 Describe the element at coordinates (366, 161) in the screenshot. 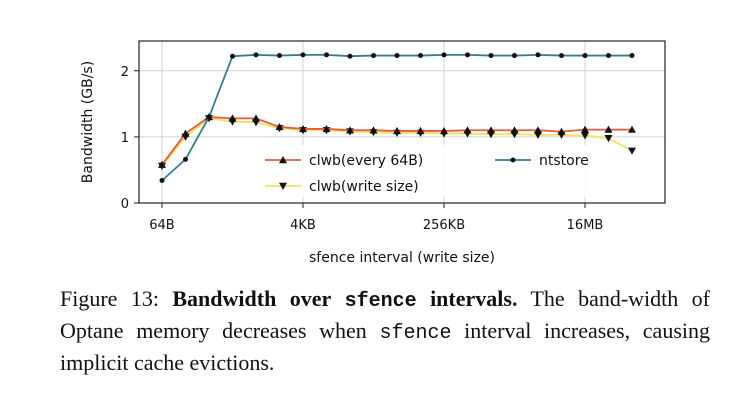

I see `legend-label-clwb-every-64b: clwb(every 64B)` at that location.